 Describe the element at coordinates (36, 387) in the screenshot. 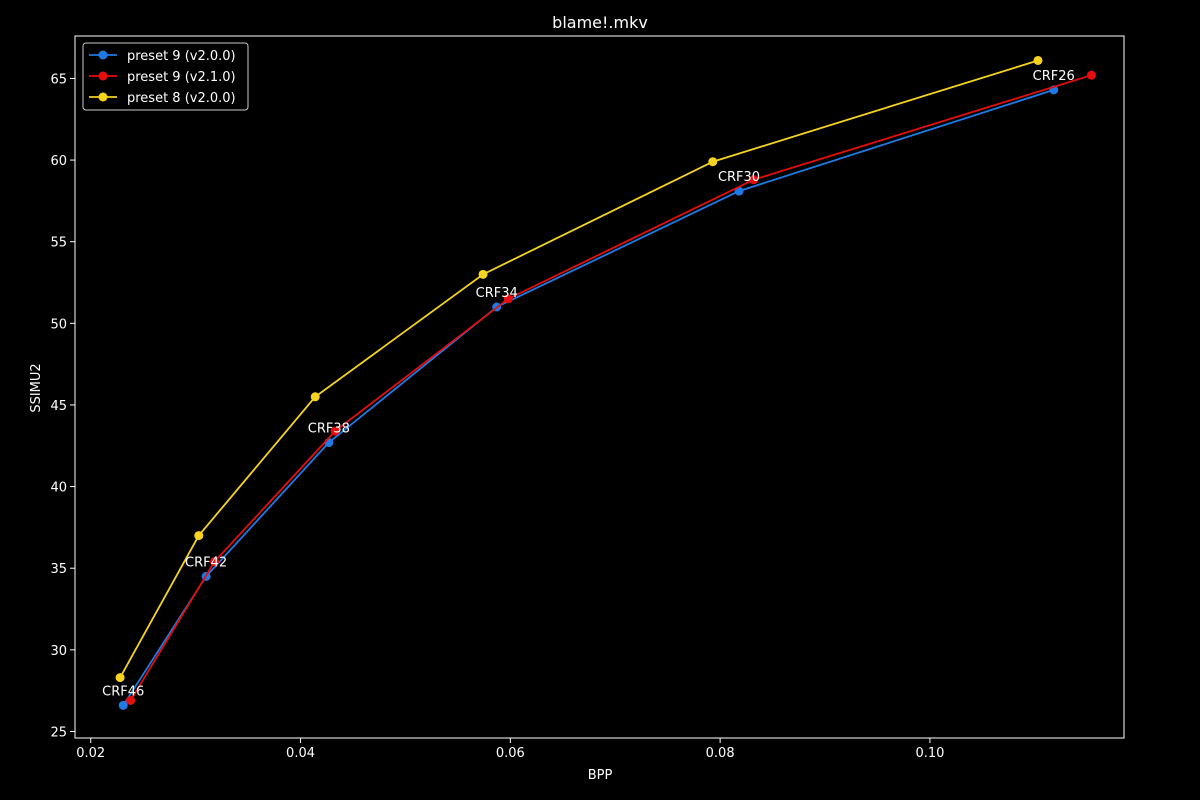

I see `y-axis-label: SSIMU2` at that location.